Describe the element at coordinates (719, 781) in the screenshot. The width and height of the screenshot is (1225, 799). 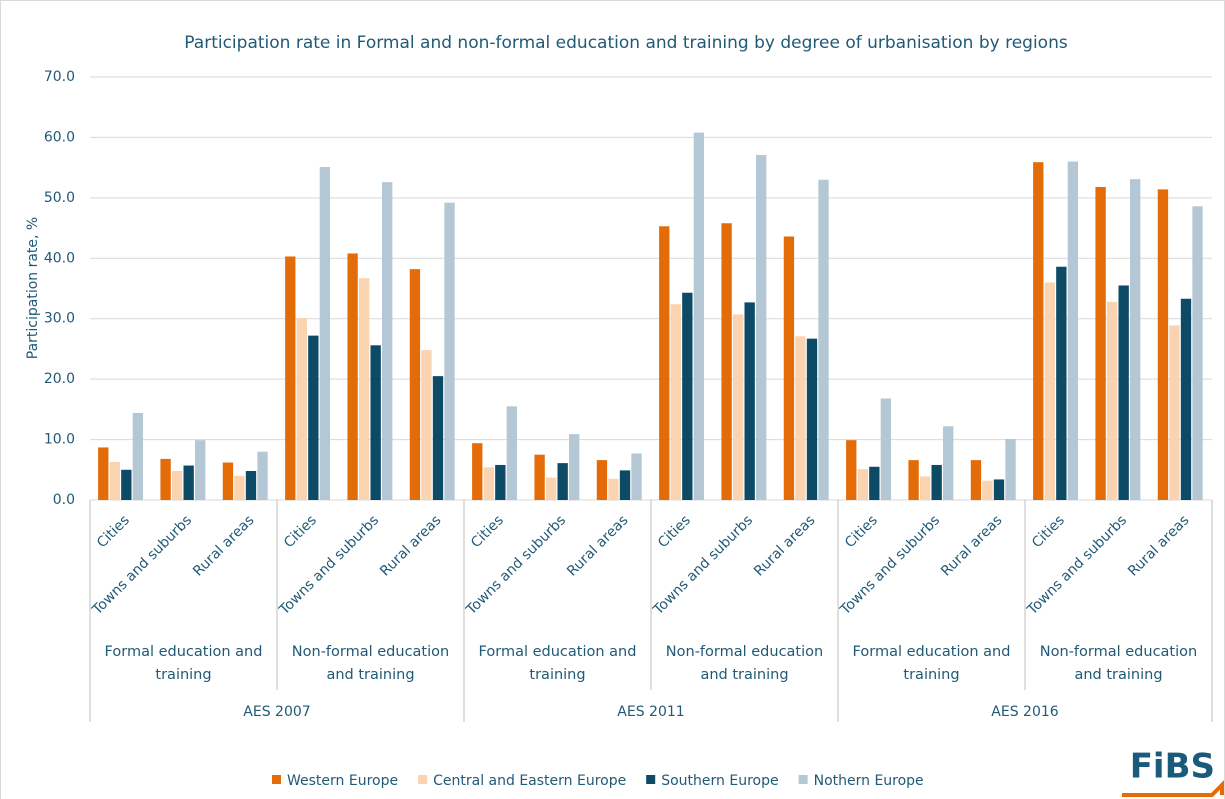
I see `legend-label: Southern Europe` at that location.